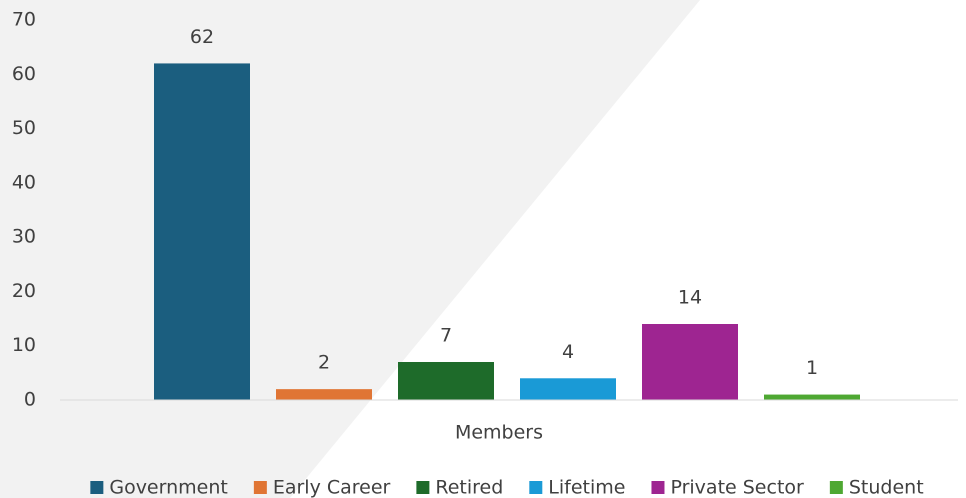 The height and width of the screenshot is (498, 966). I want to click on legend-label: Early Career, so click(332, 487).